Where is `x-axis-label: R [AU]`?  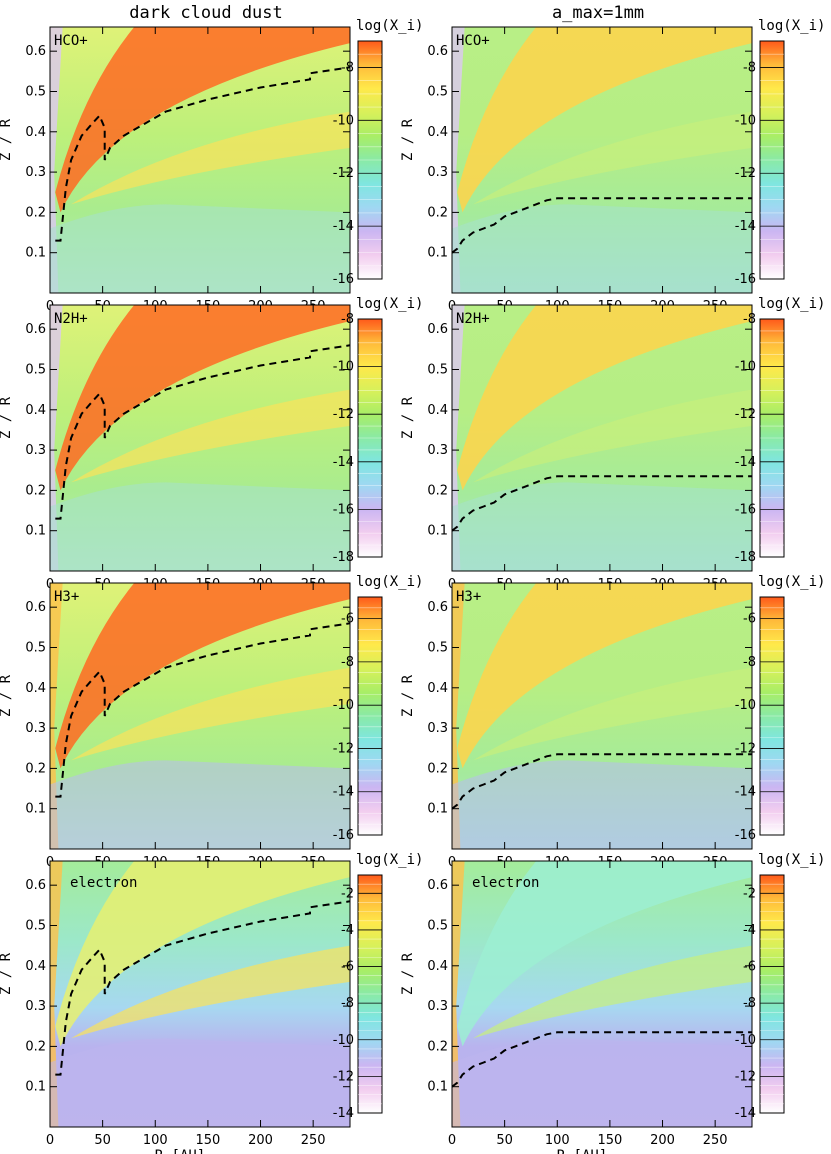
x-axis-label: R [AU] is located at coordinates (180, 1151).